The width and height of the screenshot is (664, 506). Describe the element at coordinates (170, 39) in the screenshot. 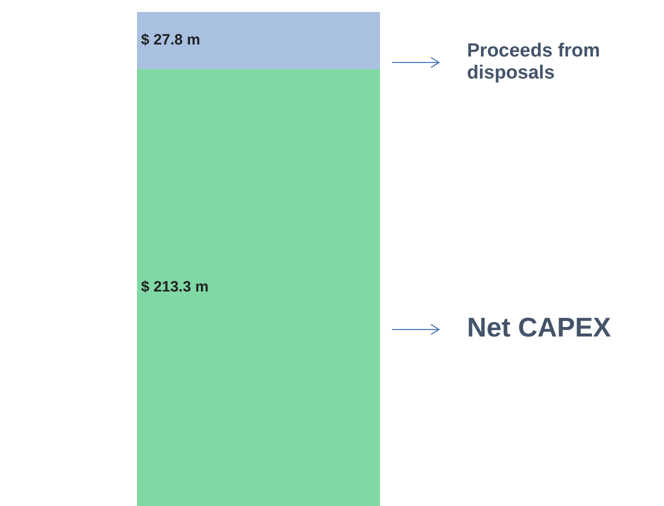

I see `data-label: $ 27.8 m` at that location.